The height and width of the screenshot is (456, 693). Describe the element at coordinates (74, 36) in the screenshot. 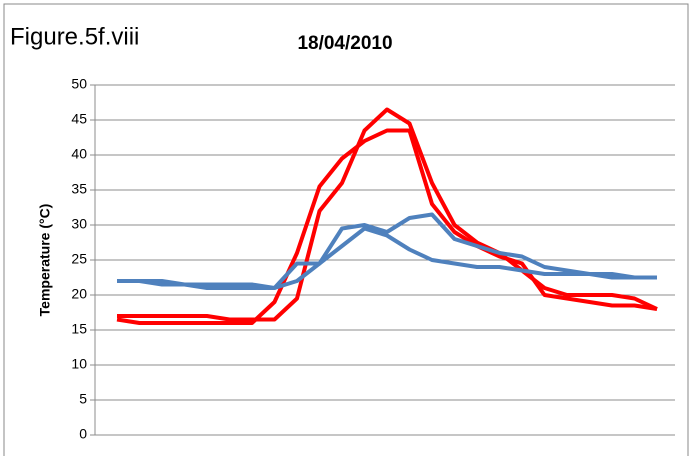

I see `chart-title: Figure.5f.viii` at that location.